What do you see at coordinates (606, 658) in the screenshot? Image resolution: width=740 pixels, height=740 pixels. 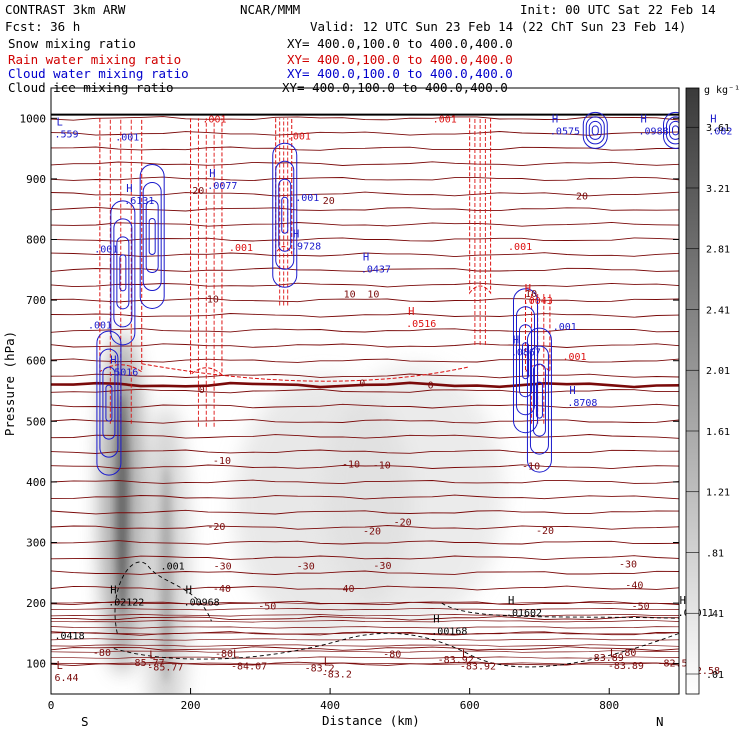 I see `temperature-label: -83.89` at bounding box center [606, 658].